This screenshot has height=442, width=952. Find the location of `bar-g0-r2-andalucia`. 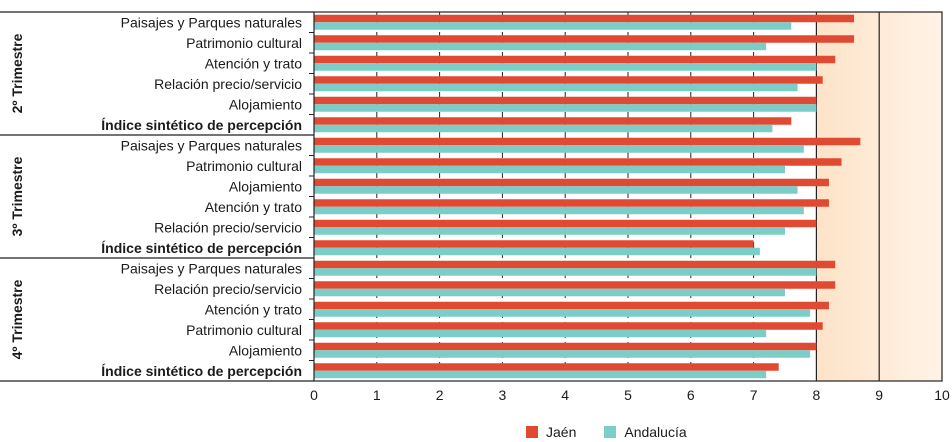

bar-g0-r2-andalucia is located at coordinates (565, 67).